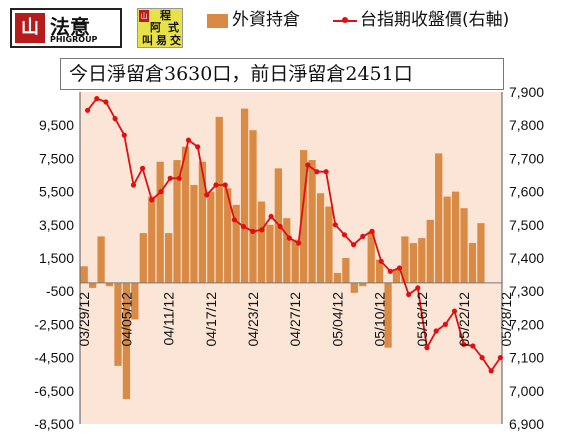  Describe the element at coordinates (526, 92) in the screenshot. I see `right-axis-tick-label: 7,900` at that location.